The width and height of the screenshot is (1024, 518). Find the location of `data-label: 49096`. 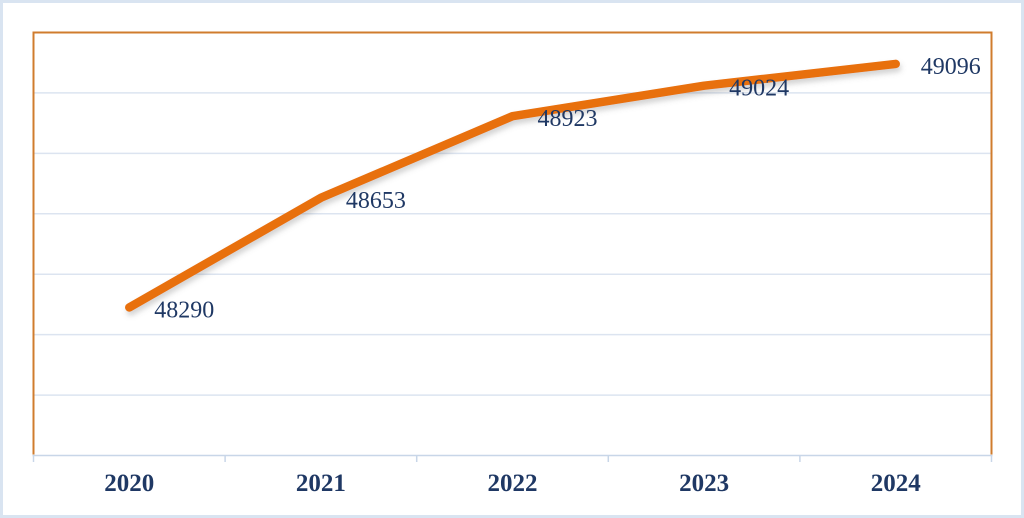

data-label: 49096 is located at coordinates (951, 67).